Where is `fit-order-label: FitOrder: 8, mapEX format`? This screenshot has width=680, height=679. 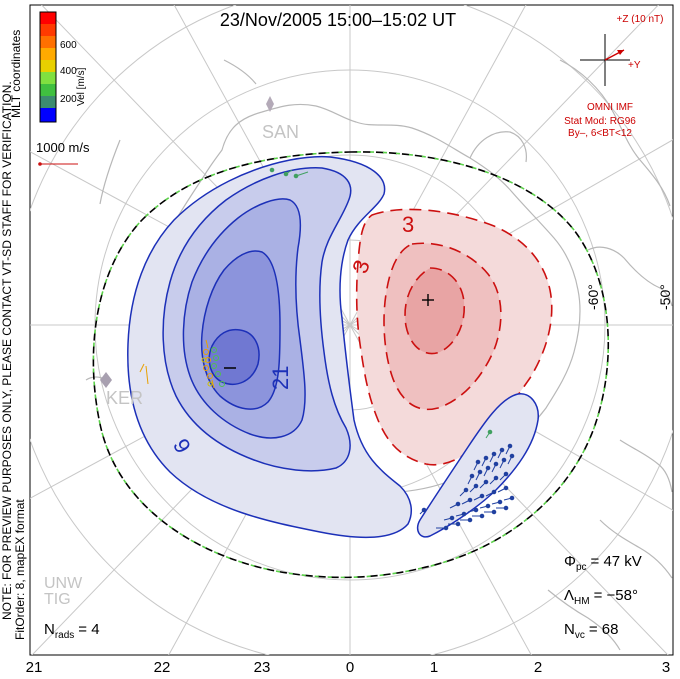 fit-order-label: FitOrder: 8, mapEX format is located at coordinates (20, 569).